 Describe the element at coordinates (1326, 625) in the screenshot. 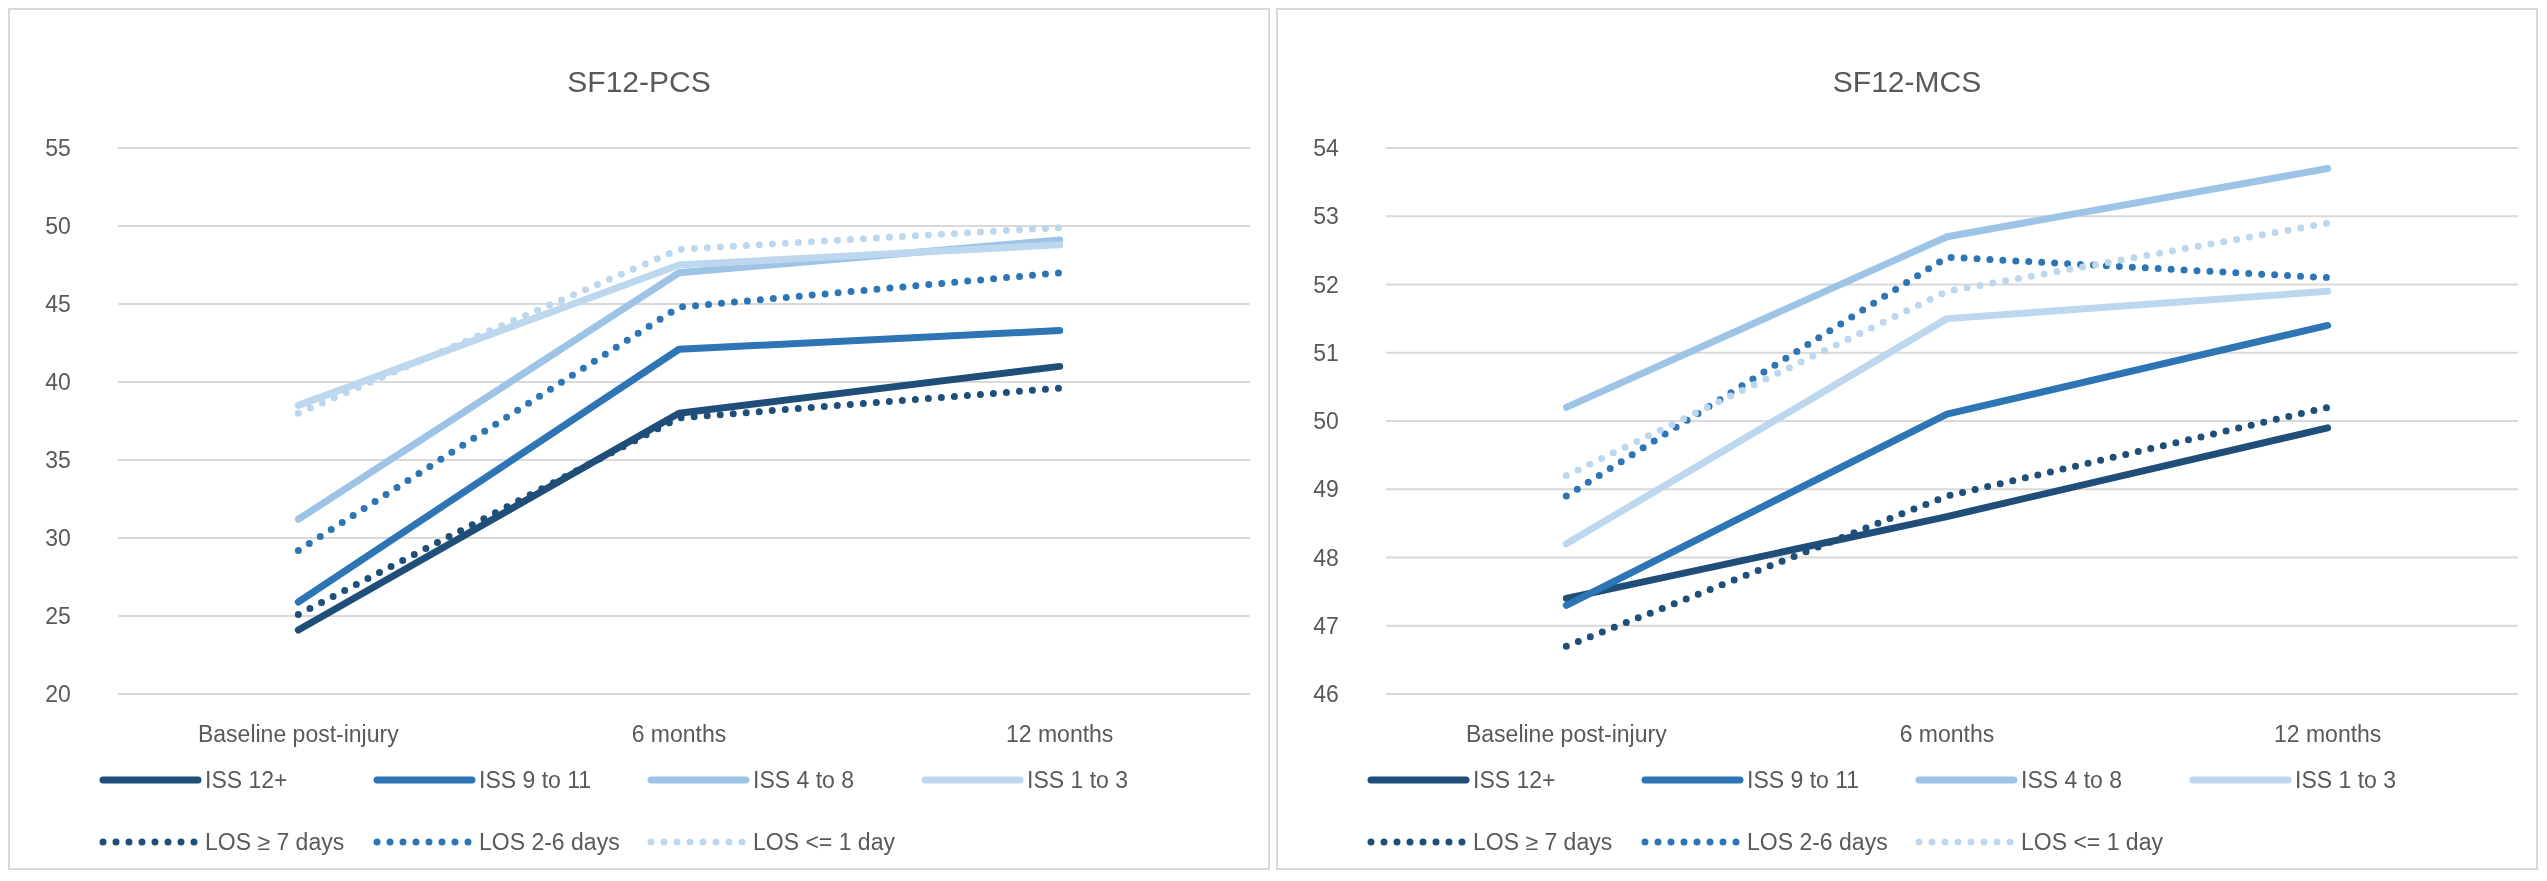

I see `y-tick-label: 47` at that location.